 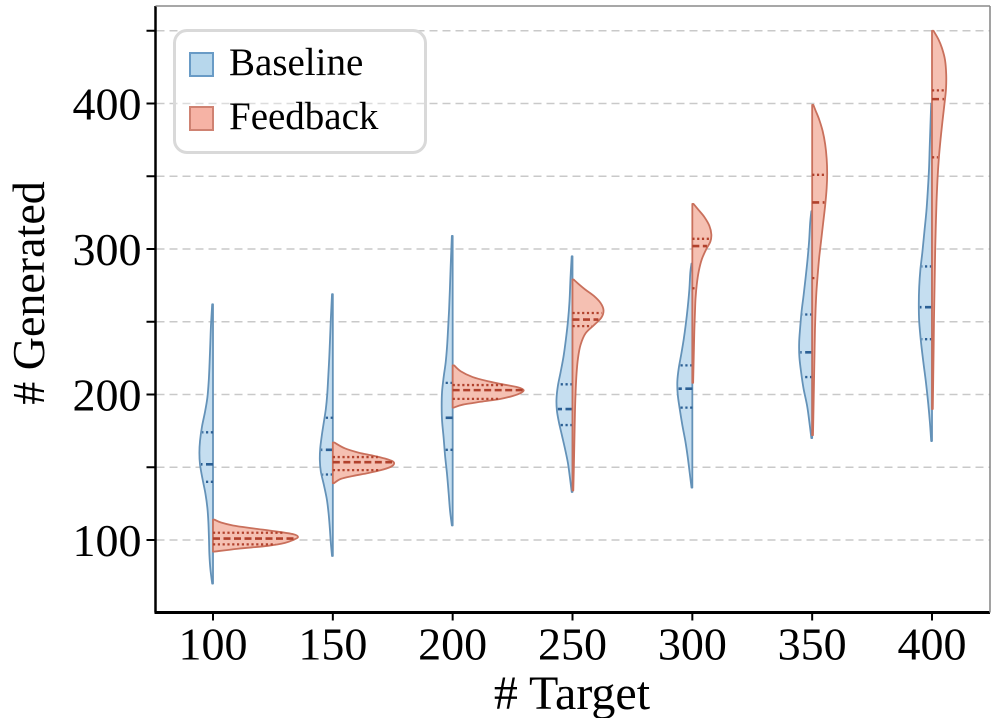 I want to click on legend-item-feedback: Feedback, so click(x=301, y=118).